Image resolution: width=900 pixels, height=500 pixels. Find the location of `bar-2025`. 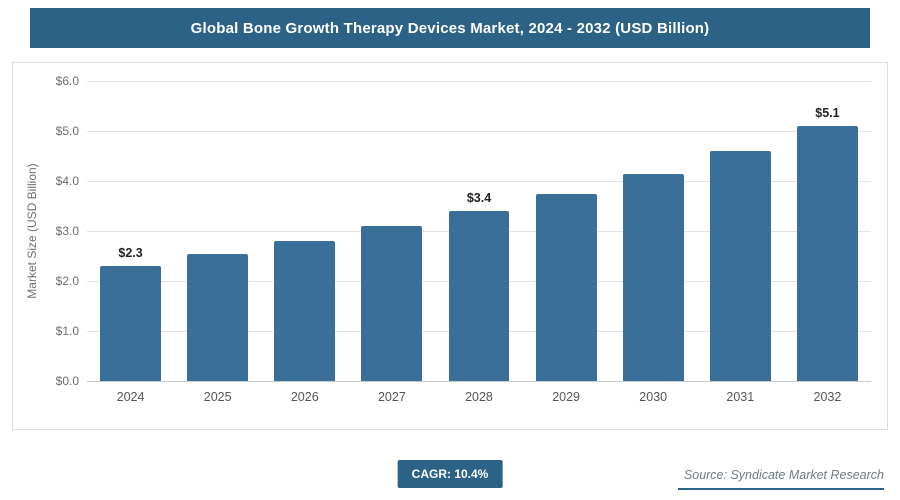

bar-2025 is located at coordinates (218, 317).